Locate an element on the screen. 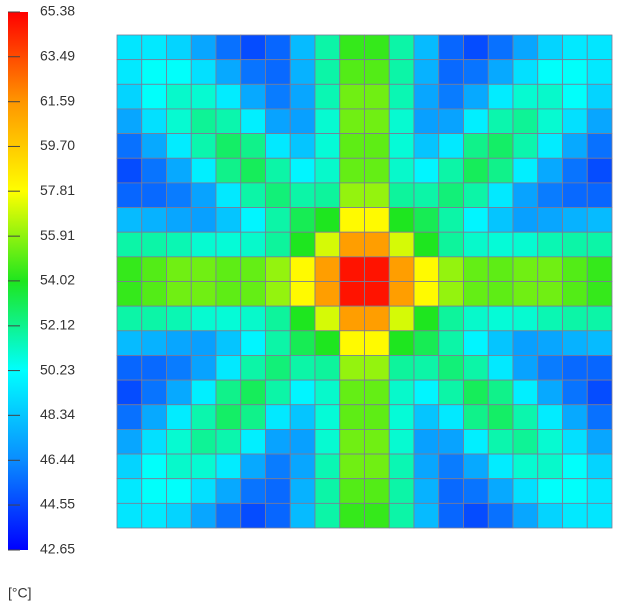  colorbar-tick-label: 57.81 is located at coordinates (57, 190).